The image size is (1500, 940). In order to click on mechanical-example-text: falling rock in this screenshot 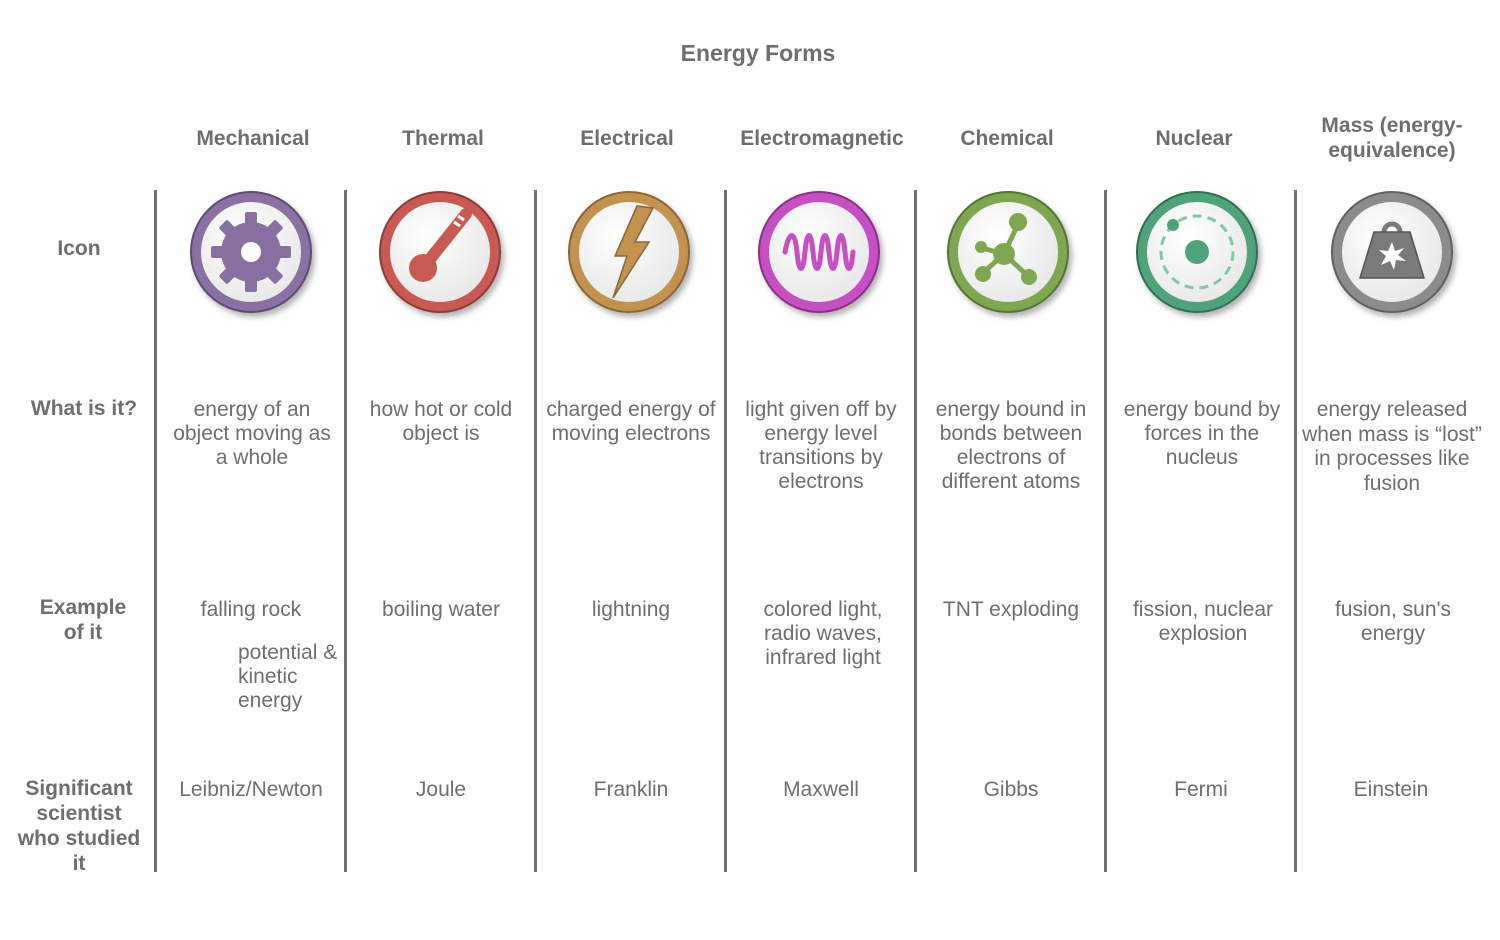, I will do `click(251, 609)`.